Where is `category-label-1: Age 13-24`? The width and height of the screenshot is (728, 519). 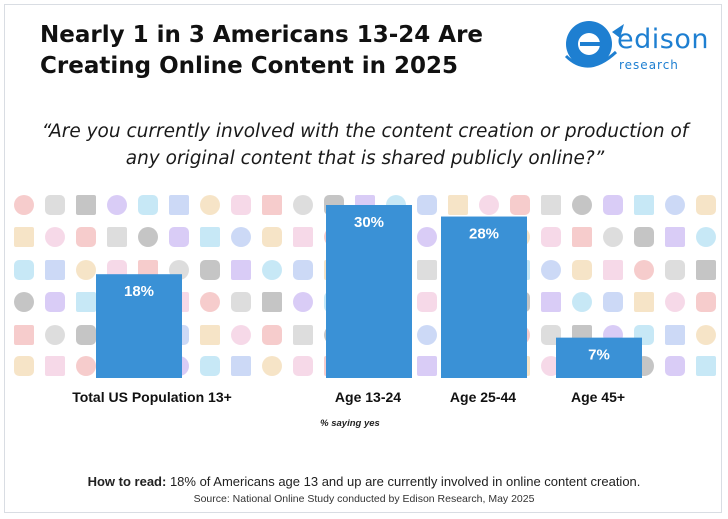
category-label-1: Age 13-24 is located at coordinates (368, 397).